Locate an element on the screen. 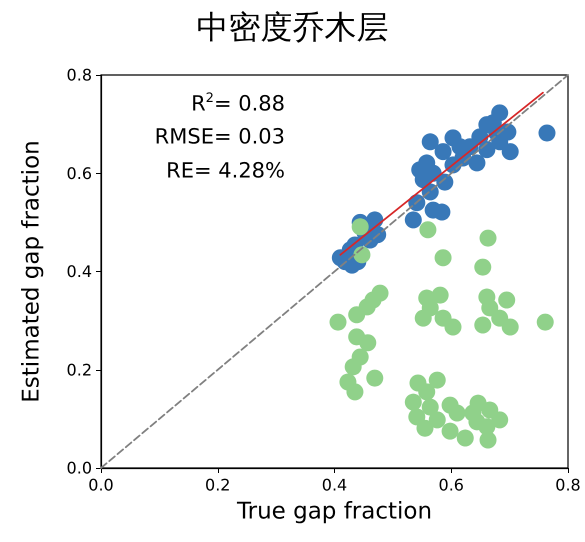  x-tick-label: 0.8 is located at coordinates (568, 485).